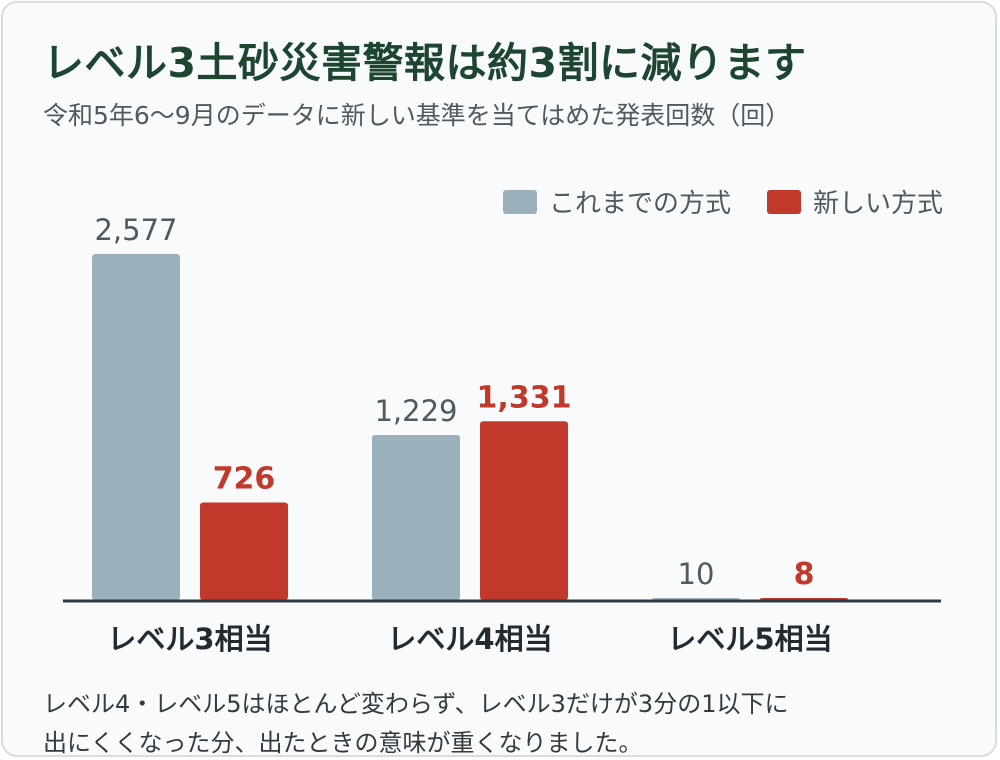  What do you see at coordinates (416, 704) in the screenshot?
I see `note-line-1: レベル4・レベル5はほとんど変わらず、レベル3だけが3分の1以下に` at bounding box center [416, 704].